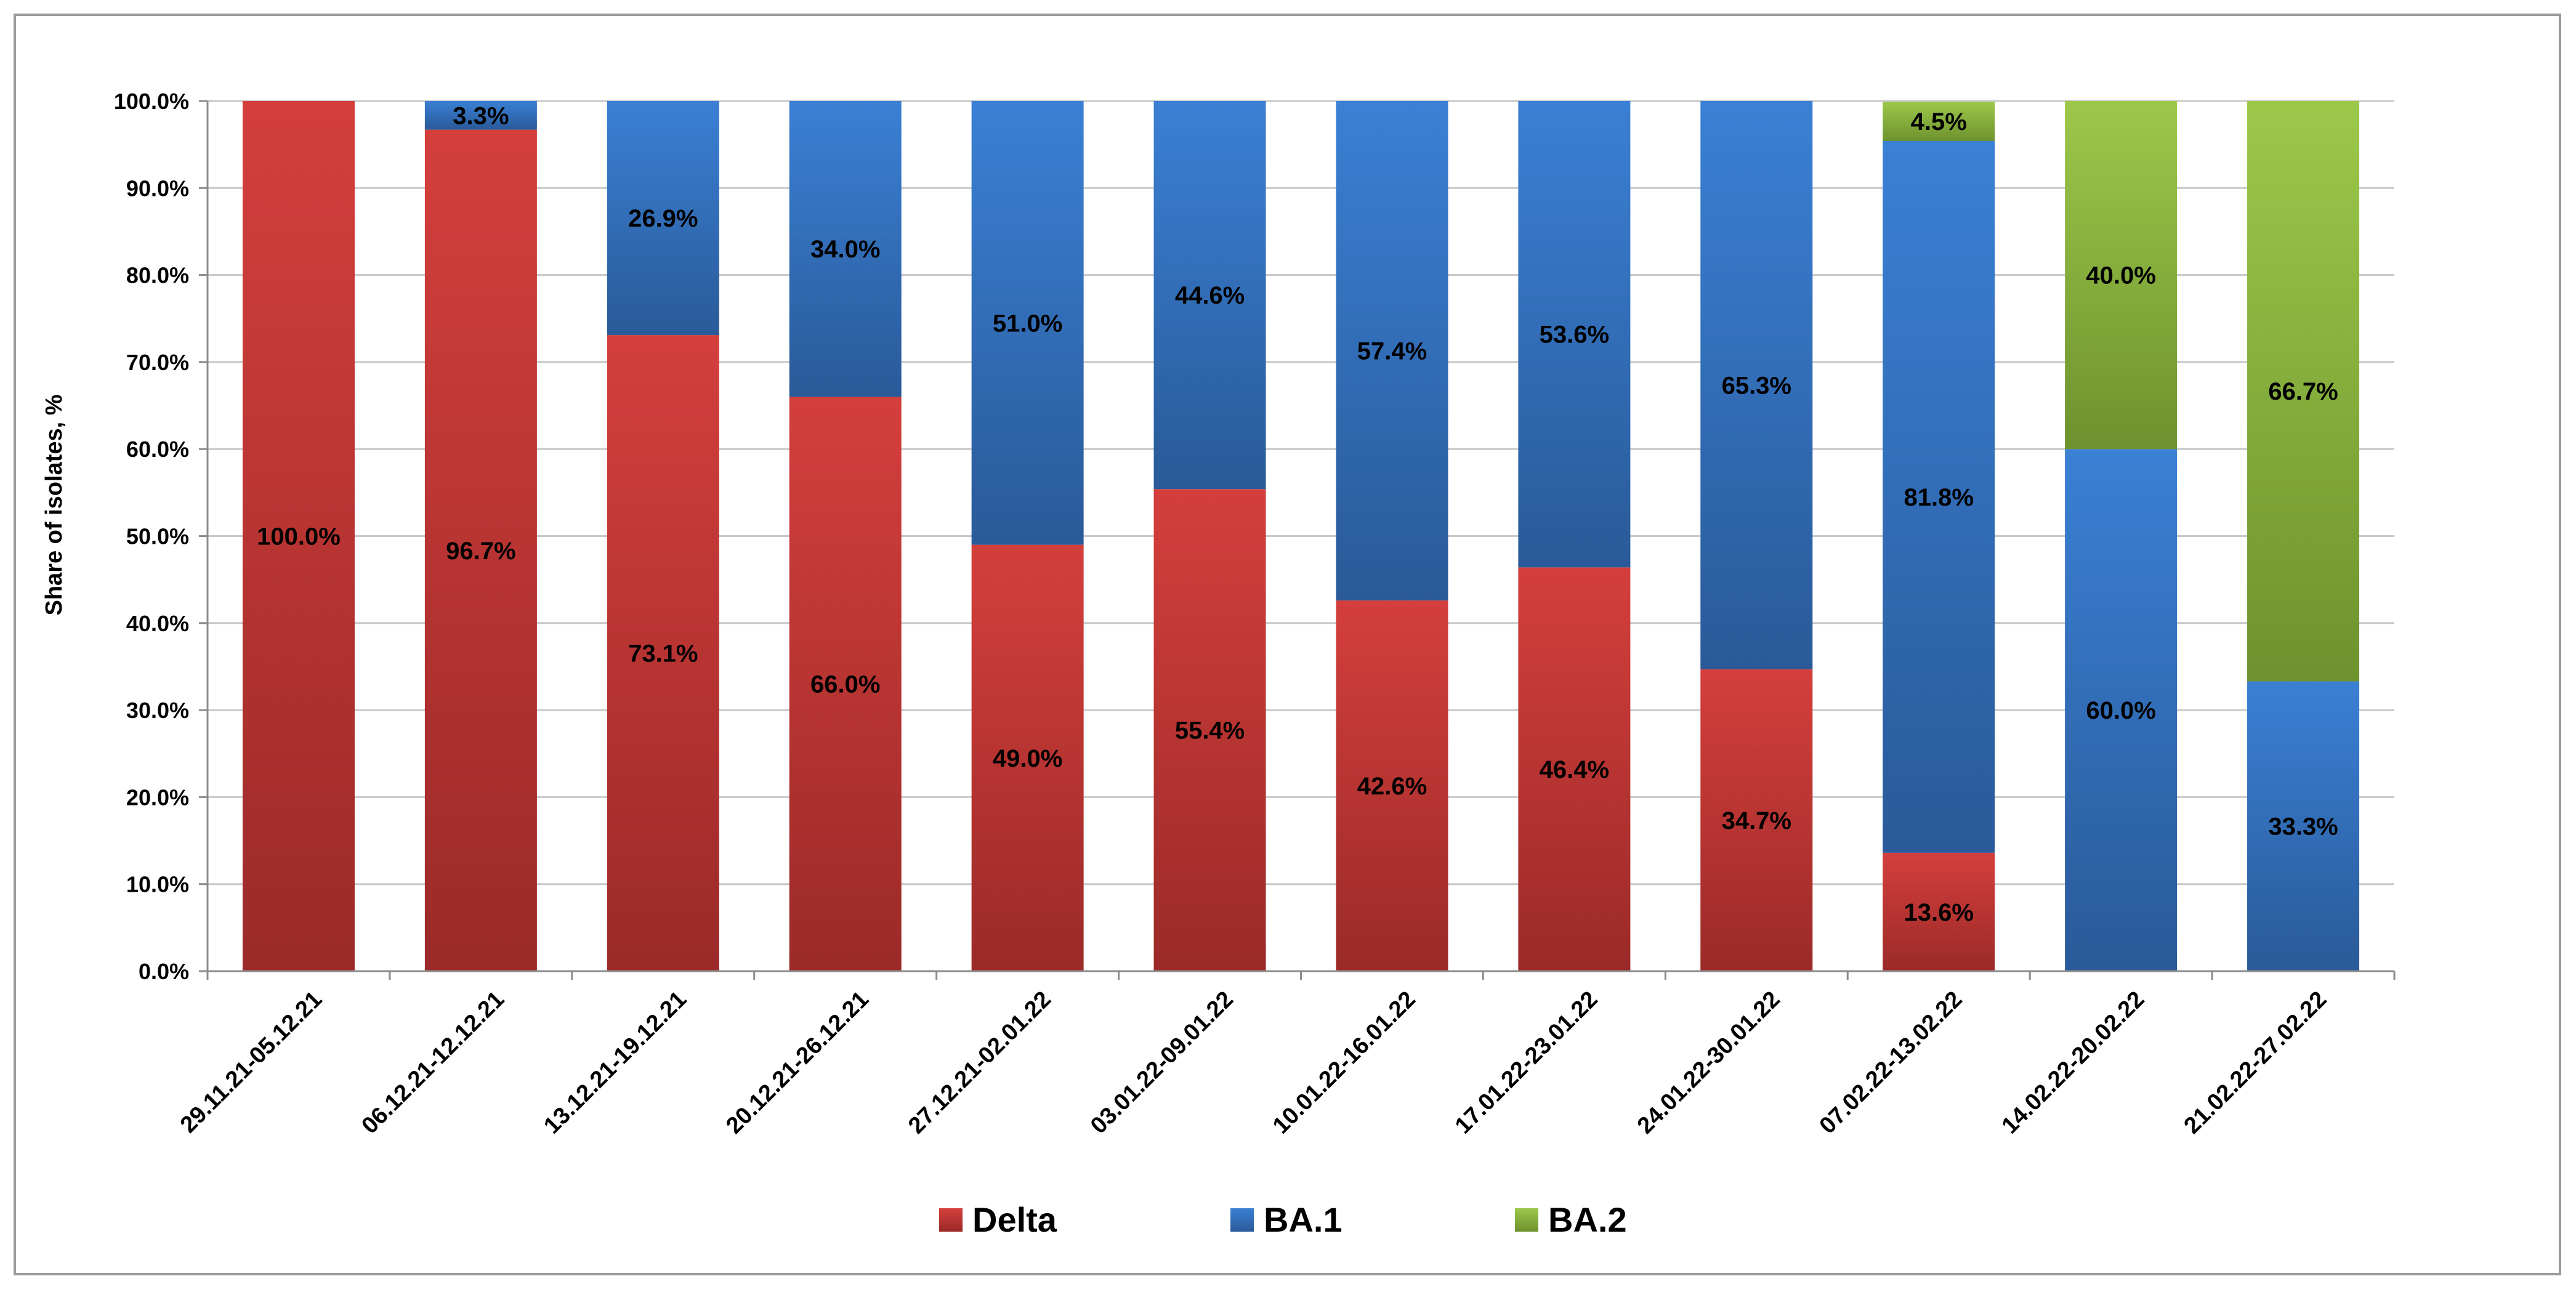 This screenshot has height=1292, width=2576. I want to click on legend-swatch-ba2, so click(1526, 1220).